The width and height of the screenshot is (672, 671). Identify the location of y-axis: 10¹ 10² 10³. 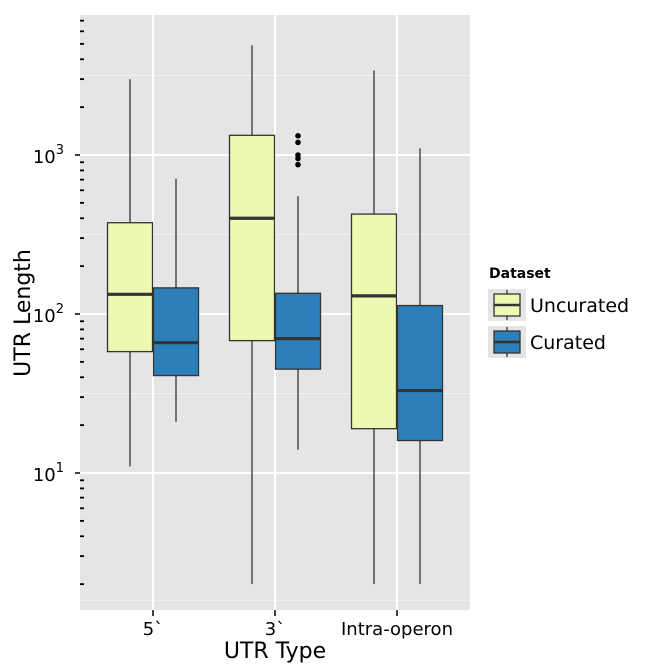
(58, 302).